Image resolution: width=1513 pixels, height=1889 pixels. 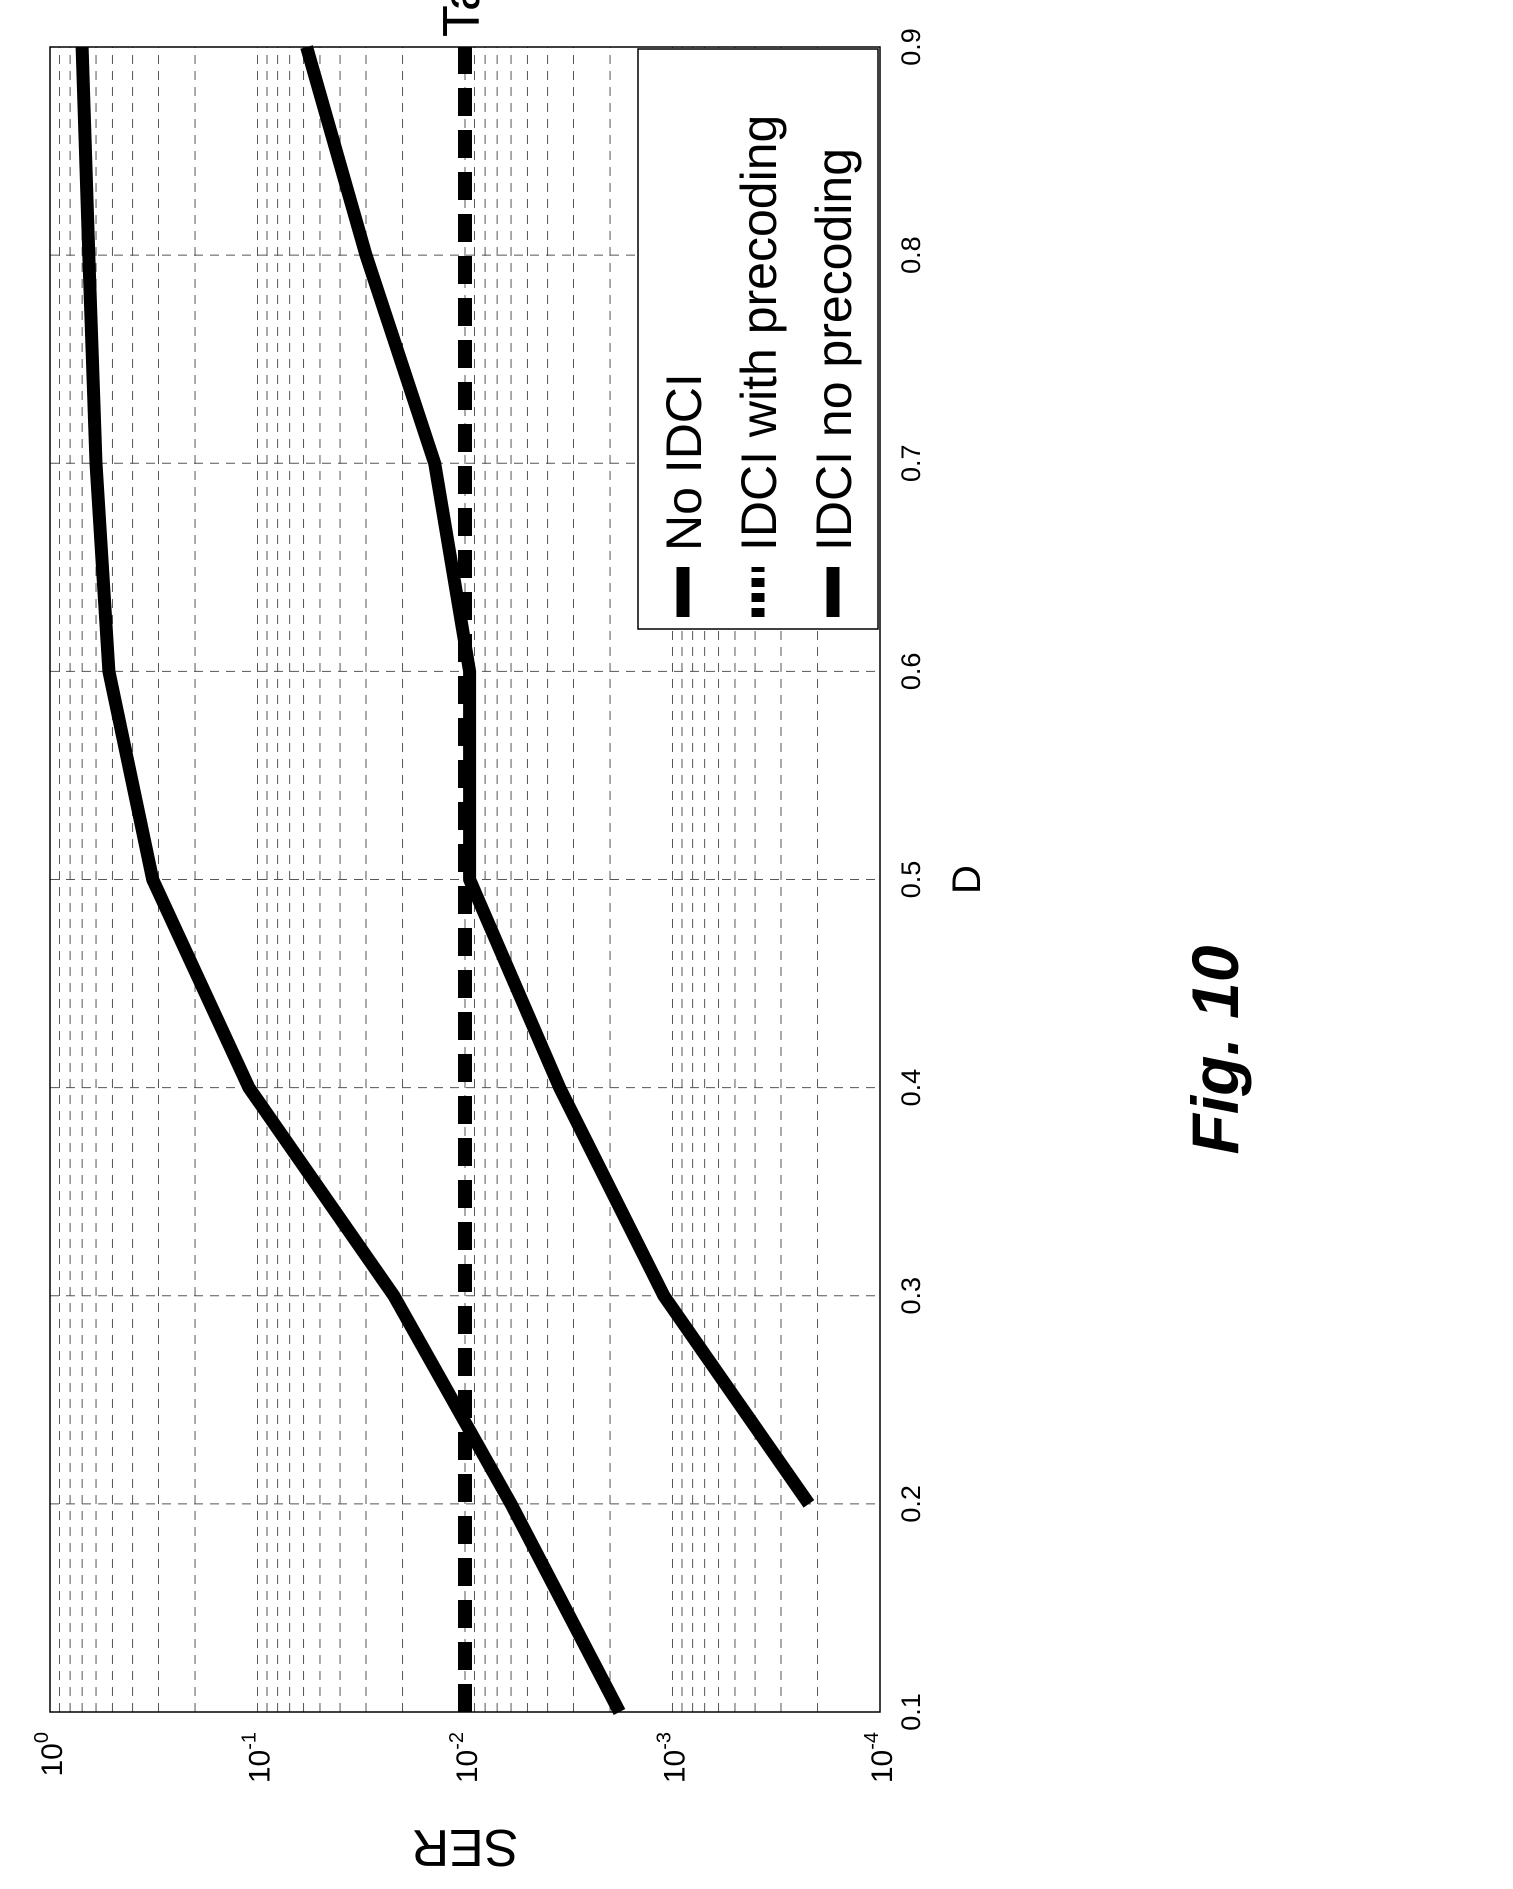 What do you see at coordinates (911, 1504) in the screenshot?
I see `x-tick-label: 0.2` at bounding box center [911, 1504].